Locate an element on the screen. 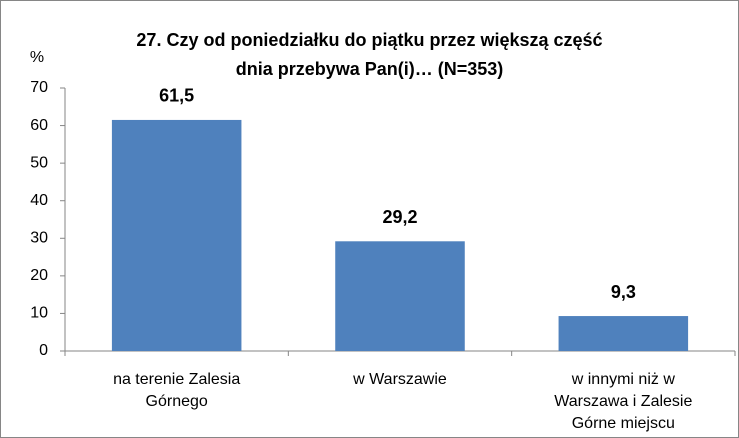  y-tick-label: 60 is located at coordinates (39, 125).